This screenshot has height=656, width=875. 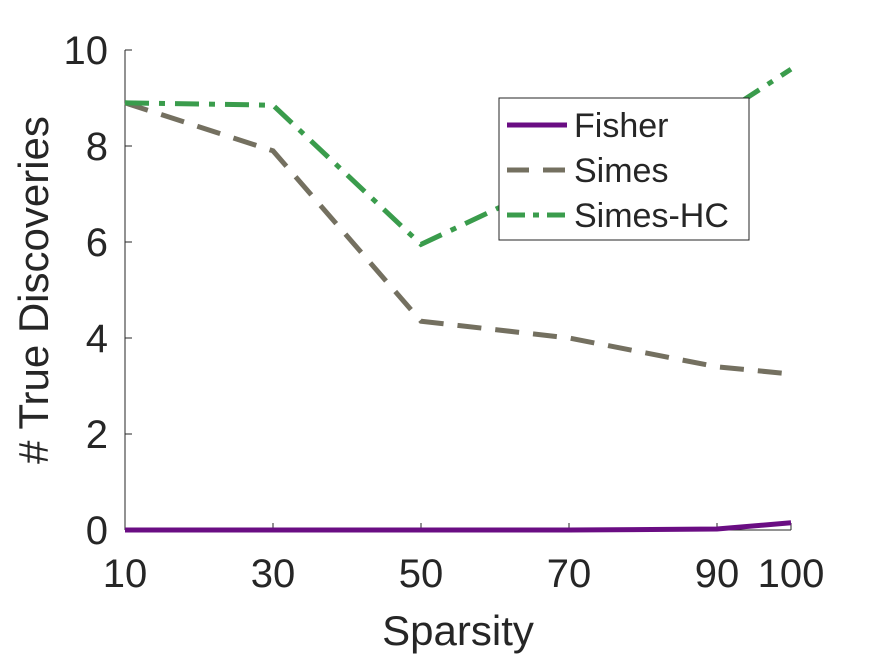 What do you see at coordinates (458, 526) in the screenshot?
I see `series-line-fisher` at bounding box center [458, 526].